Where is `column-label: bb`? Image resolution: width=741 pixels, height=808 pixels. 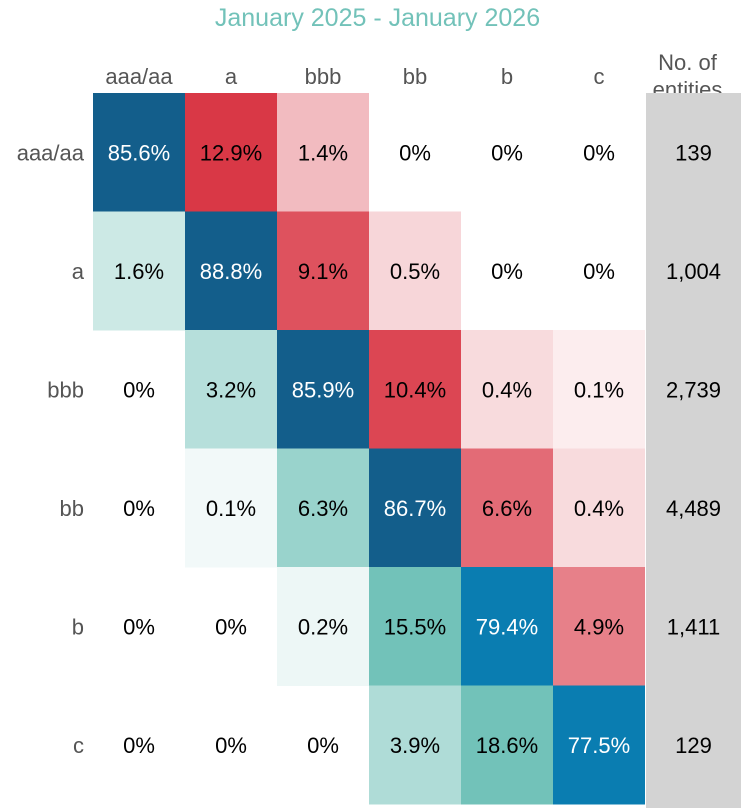
column-label: bb is located at coordinates (415, 76).